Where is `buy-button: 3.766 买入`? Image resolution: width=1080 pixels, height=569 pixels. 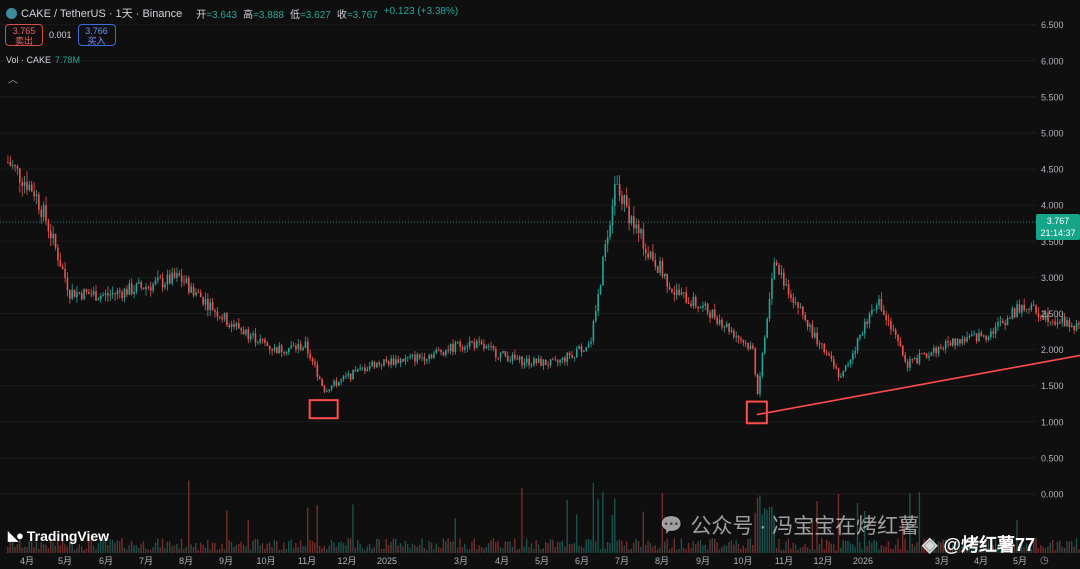
buy-button: 3.766 买入 is located at coordinates (96, 35).